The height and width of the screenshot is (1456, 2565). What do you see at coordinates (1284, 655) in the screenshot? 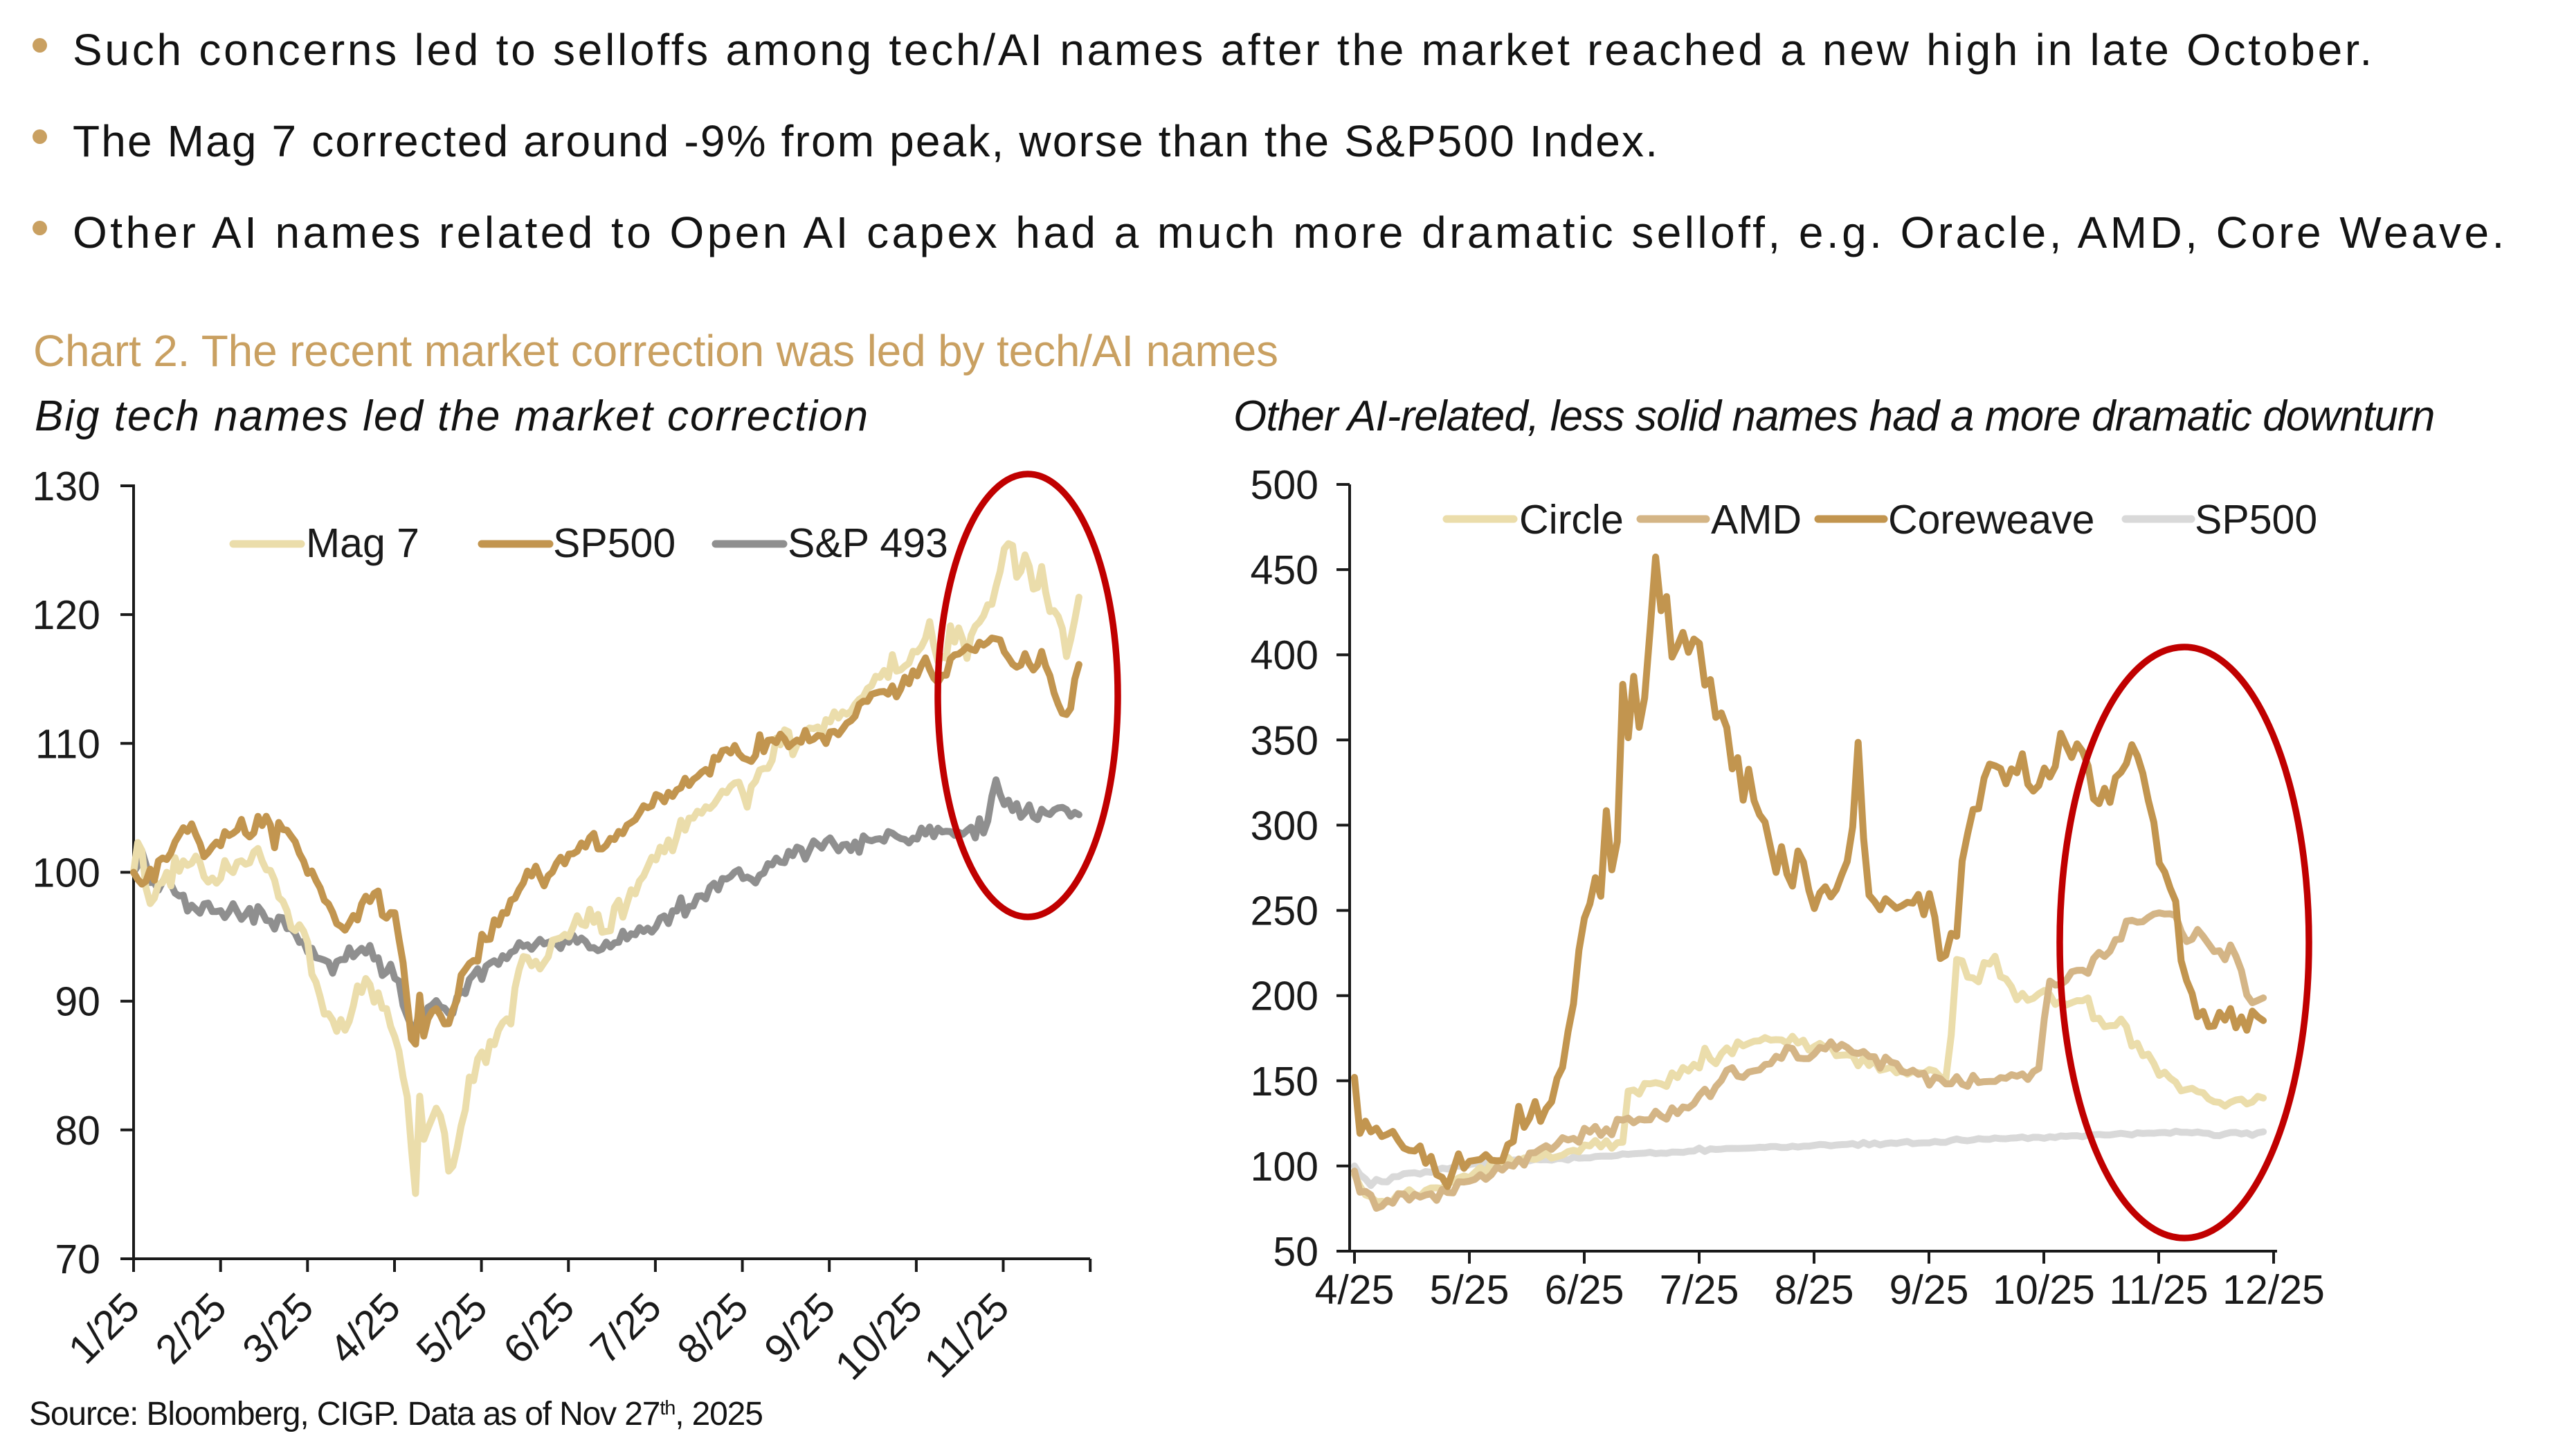
I see `svg-text: 400` at bounding box center [1284, 655].